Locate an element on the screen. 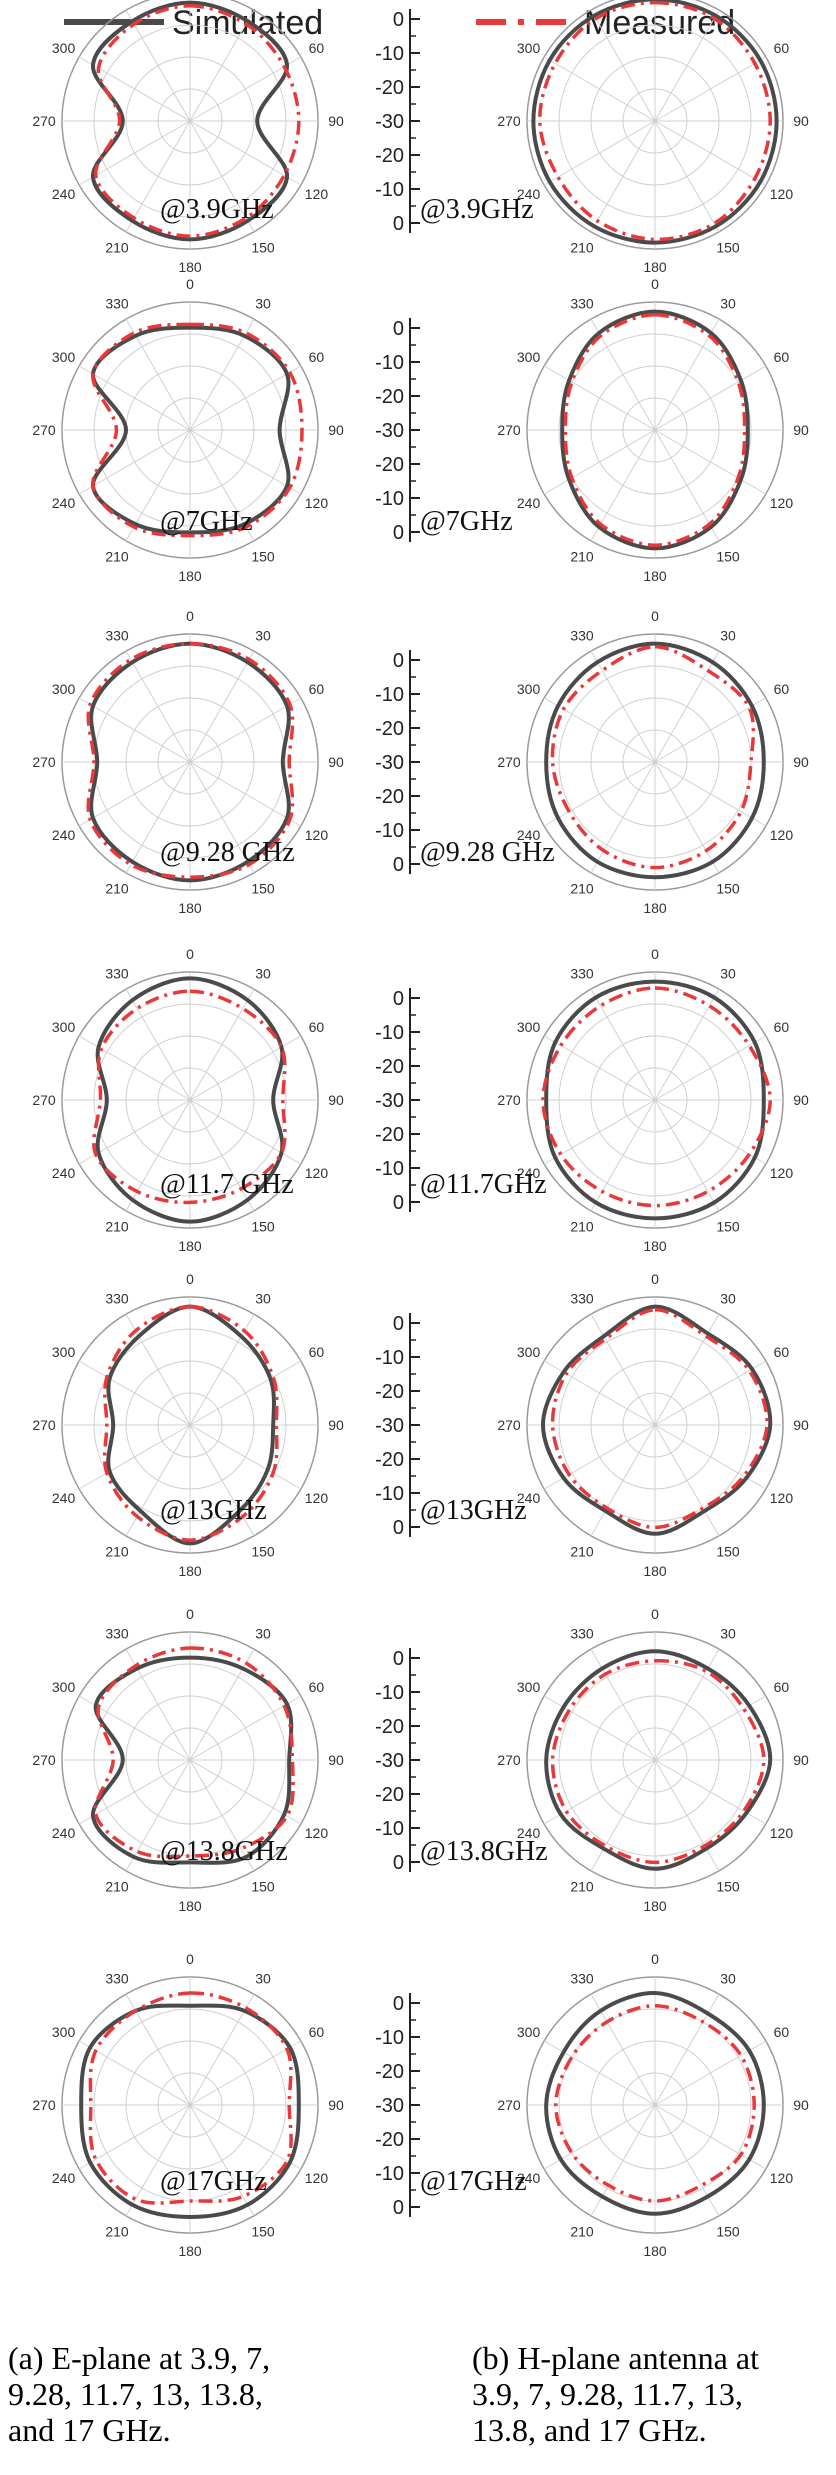  series-line-simulated is located at coordinates (655, 2103).